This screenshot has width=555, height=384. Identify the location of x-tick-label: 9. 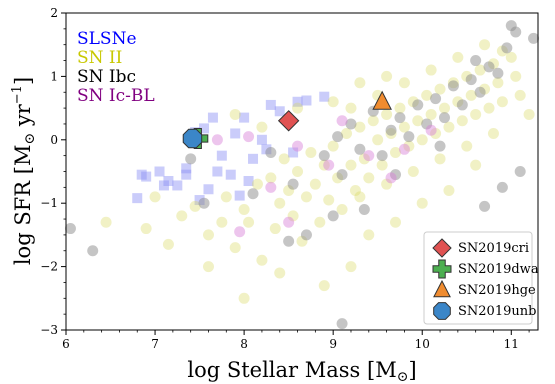
(333, 344).